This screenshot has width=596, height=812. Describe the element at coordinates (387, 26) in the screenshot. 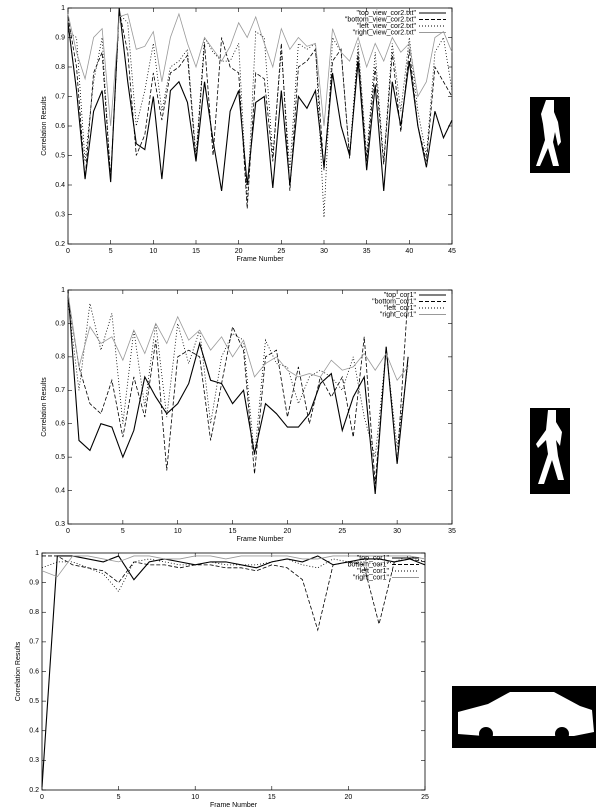

I see `legend-label: "left_view_cor2.txt"` at that location.